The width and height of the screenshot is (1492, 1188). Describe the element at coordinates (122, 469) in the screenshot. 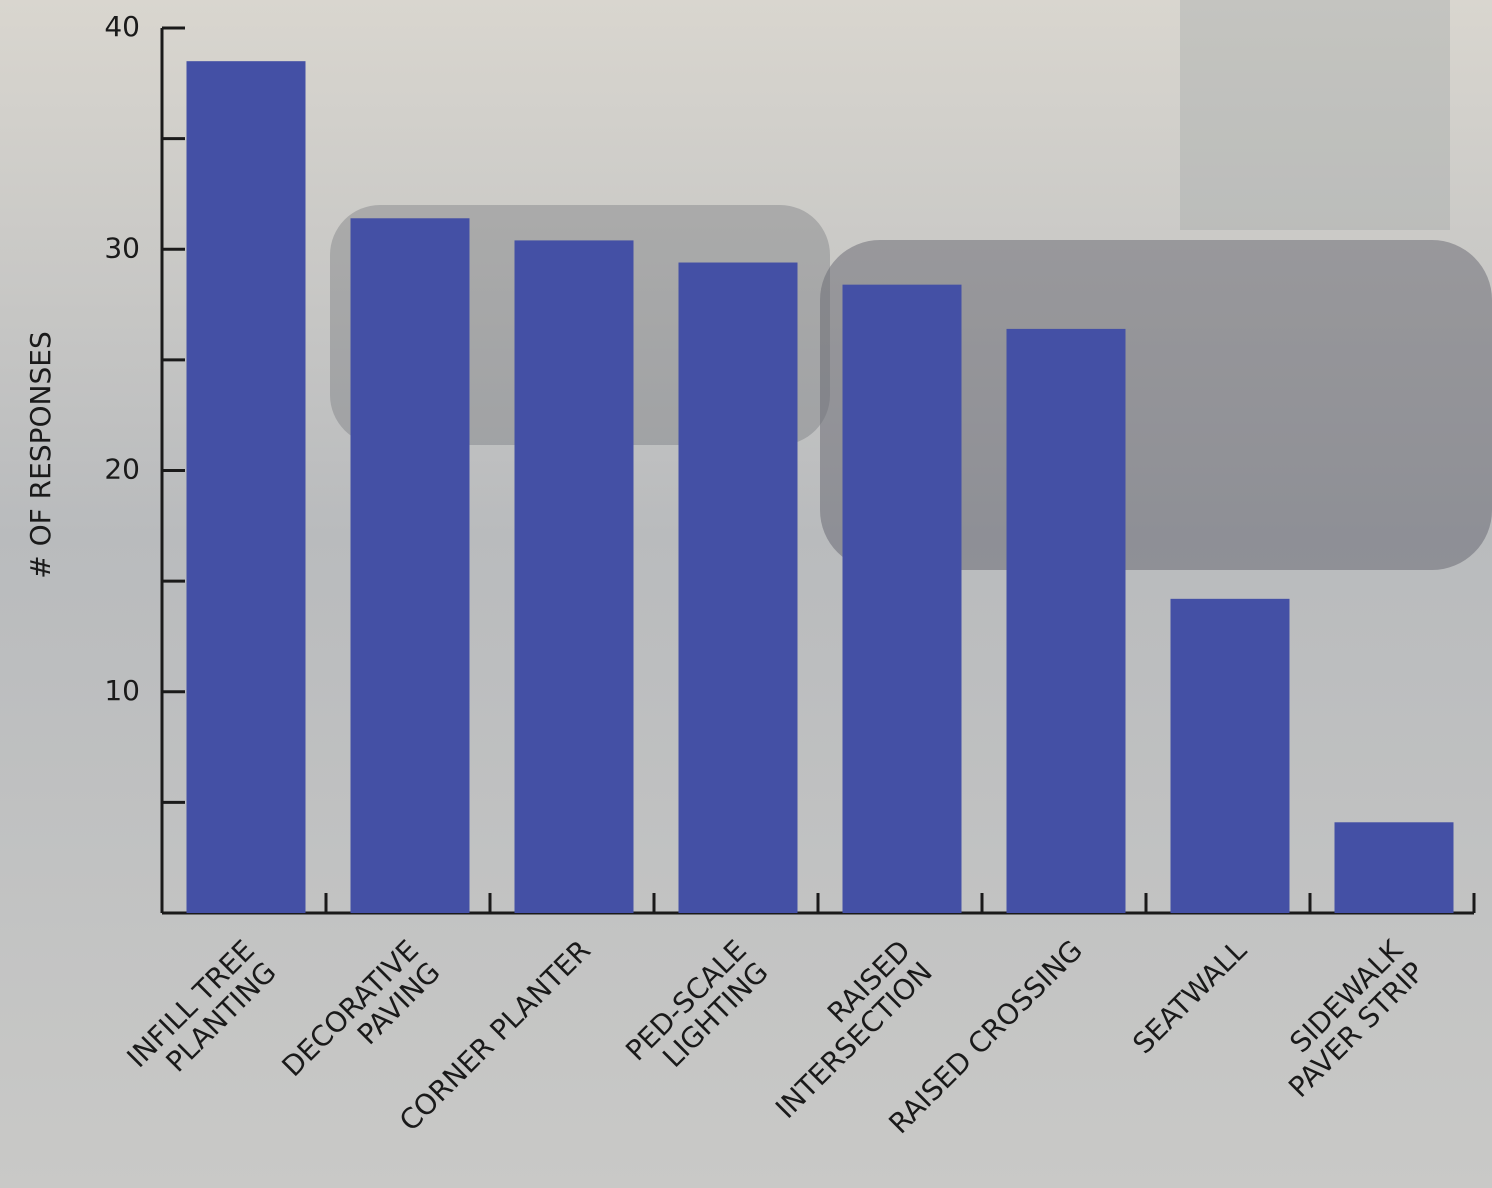

I see `y-tick-label: 20` at that location.